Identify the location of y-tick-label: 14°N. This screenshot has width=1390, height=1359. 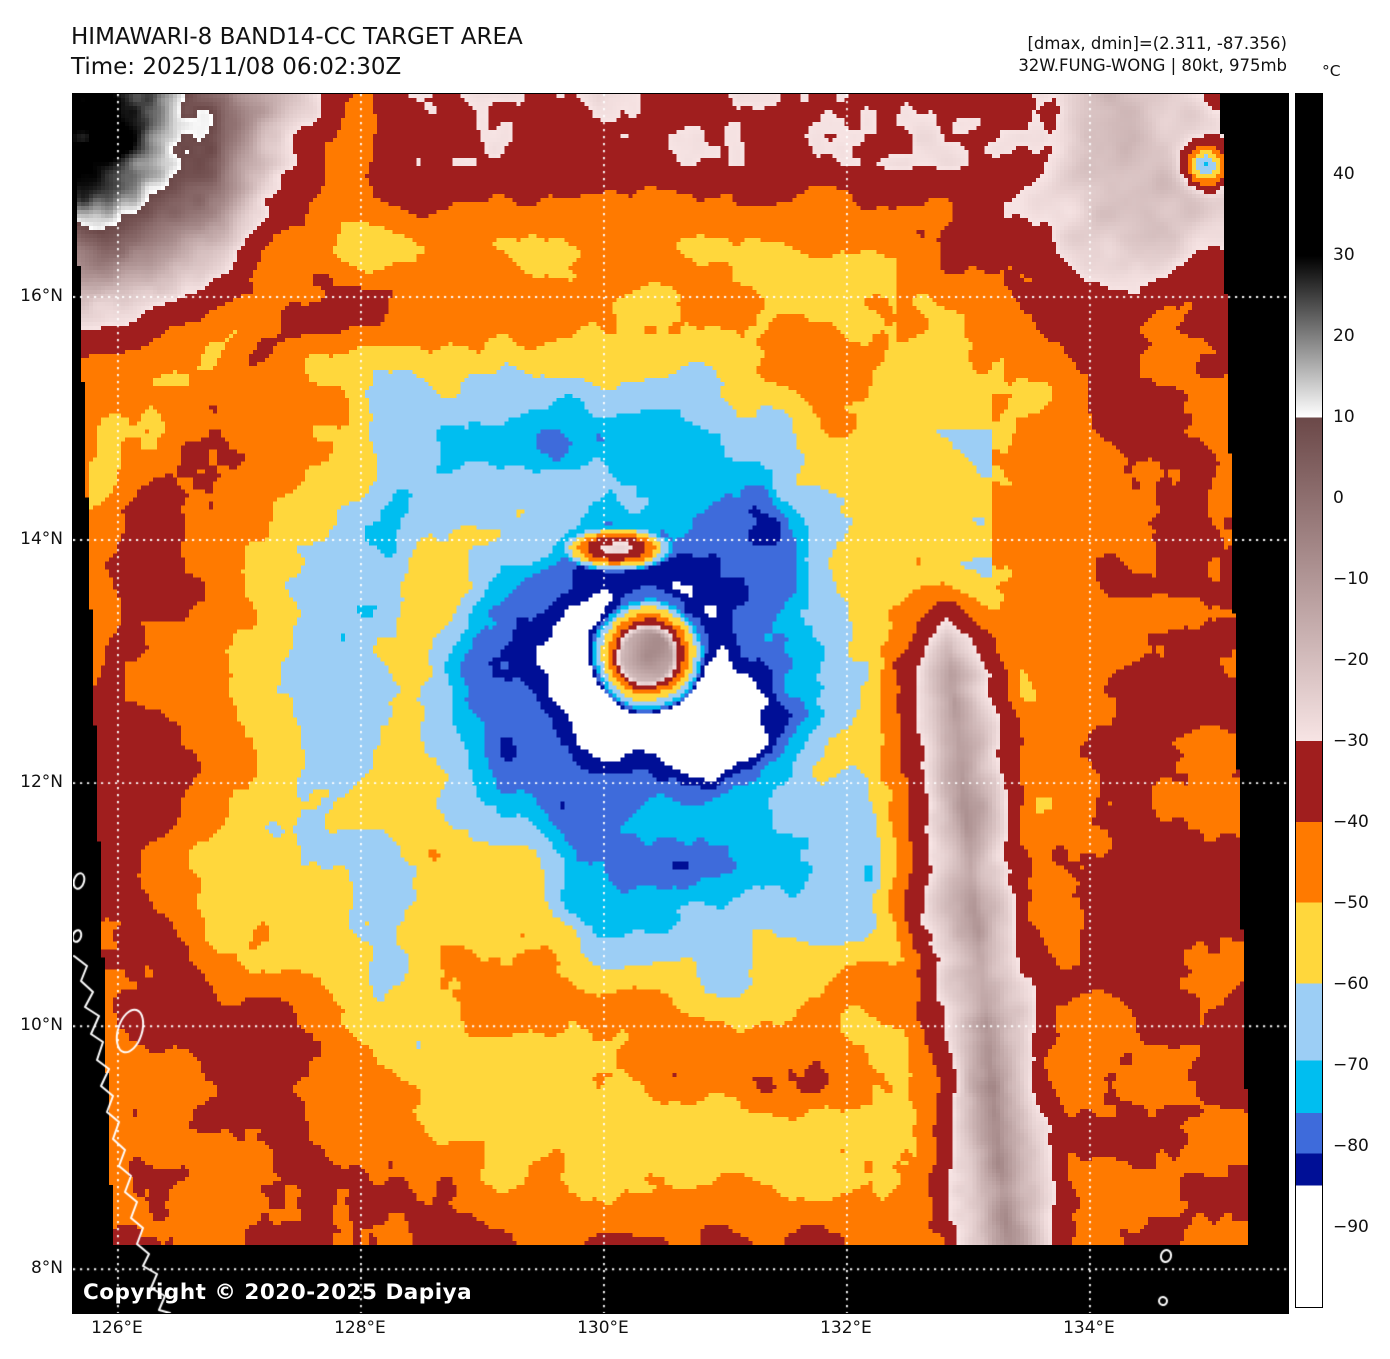
(41, 539).